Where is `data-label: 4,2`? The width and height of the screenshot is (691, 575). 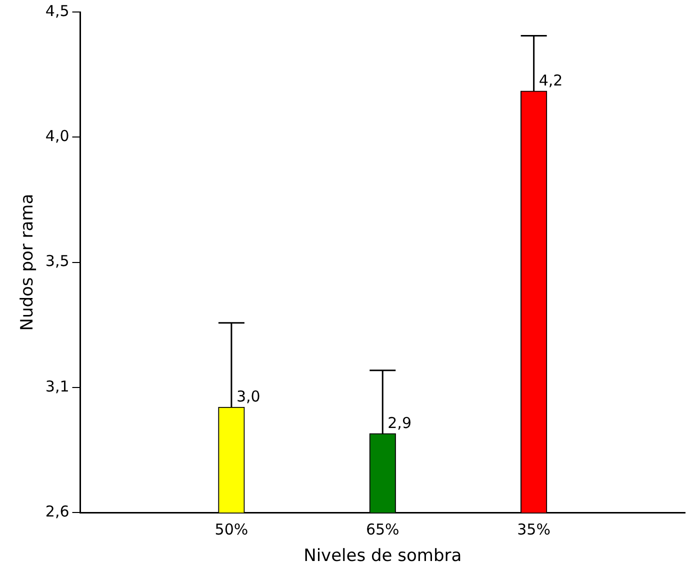
data-label: 4,2 is located at coordinates (550, 80).